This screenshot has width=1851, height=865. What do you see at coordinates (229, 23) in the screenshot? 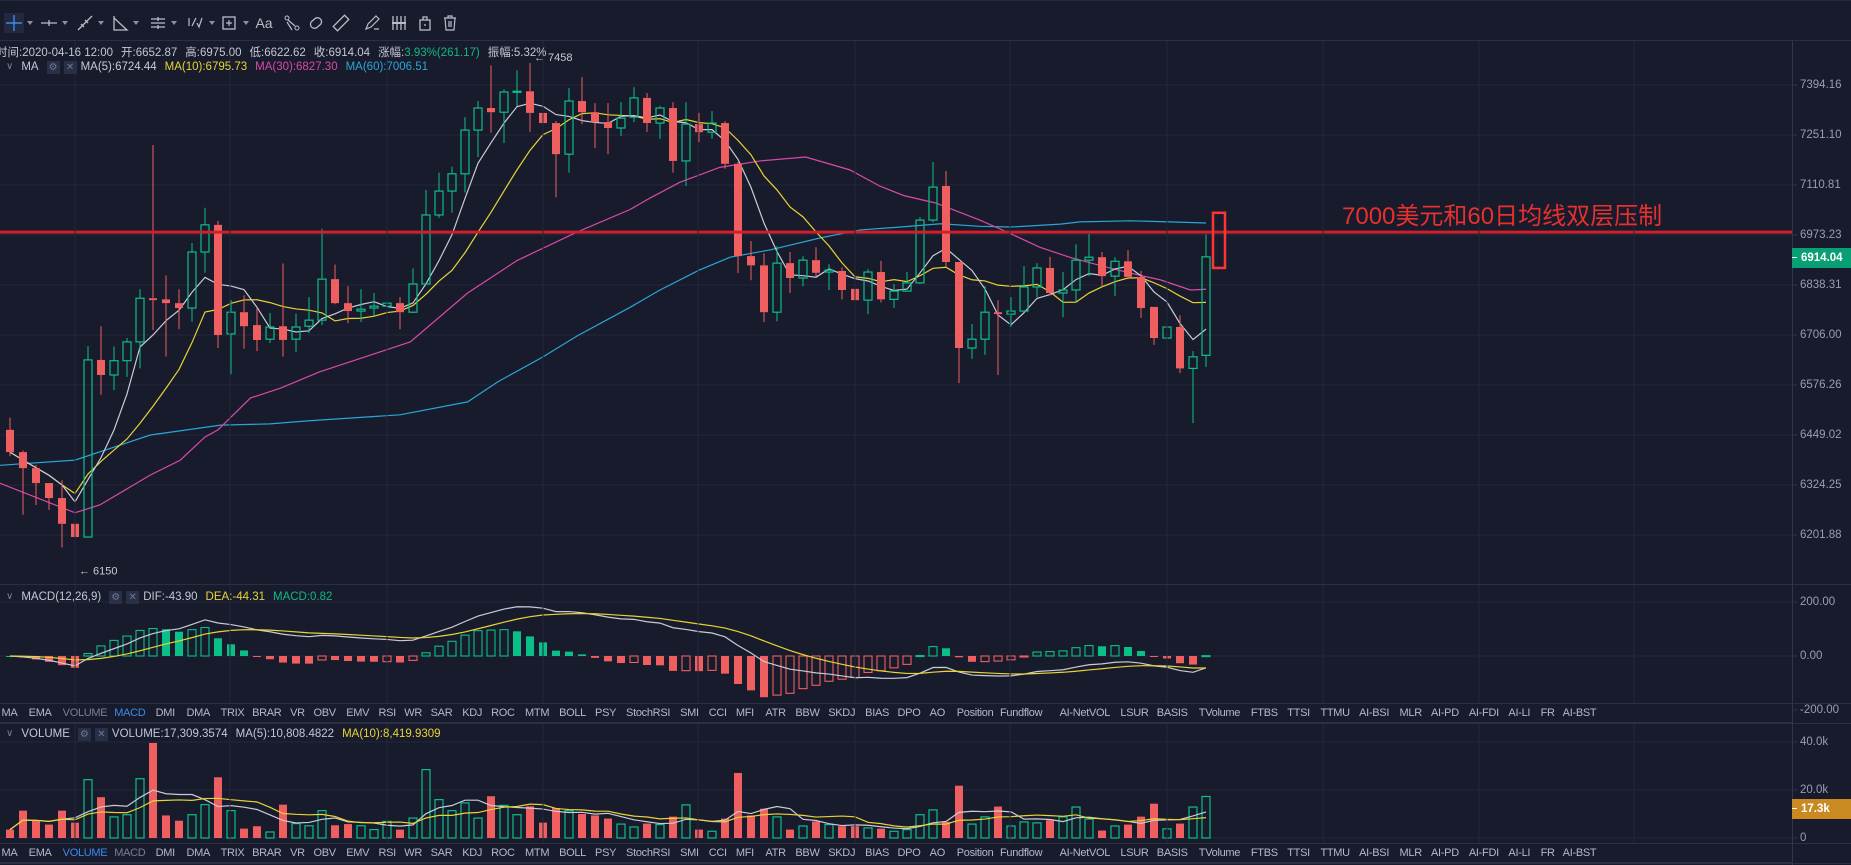
I see `rectangle-icon` at bounding box center [229, 23].